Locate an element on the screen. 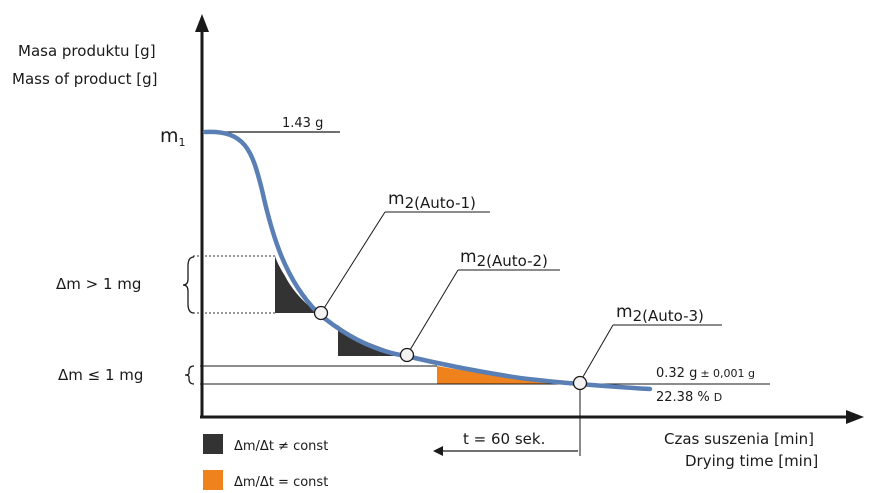 The width and height of the screenshot is (871, 493). legend-swatch-orange is located at coordinates (213, 480).